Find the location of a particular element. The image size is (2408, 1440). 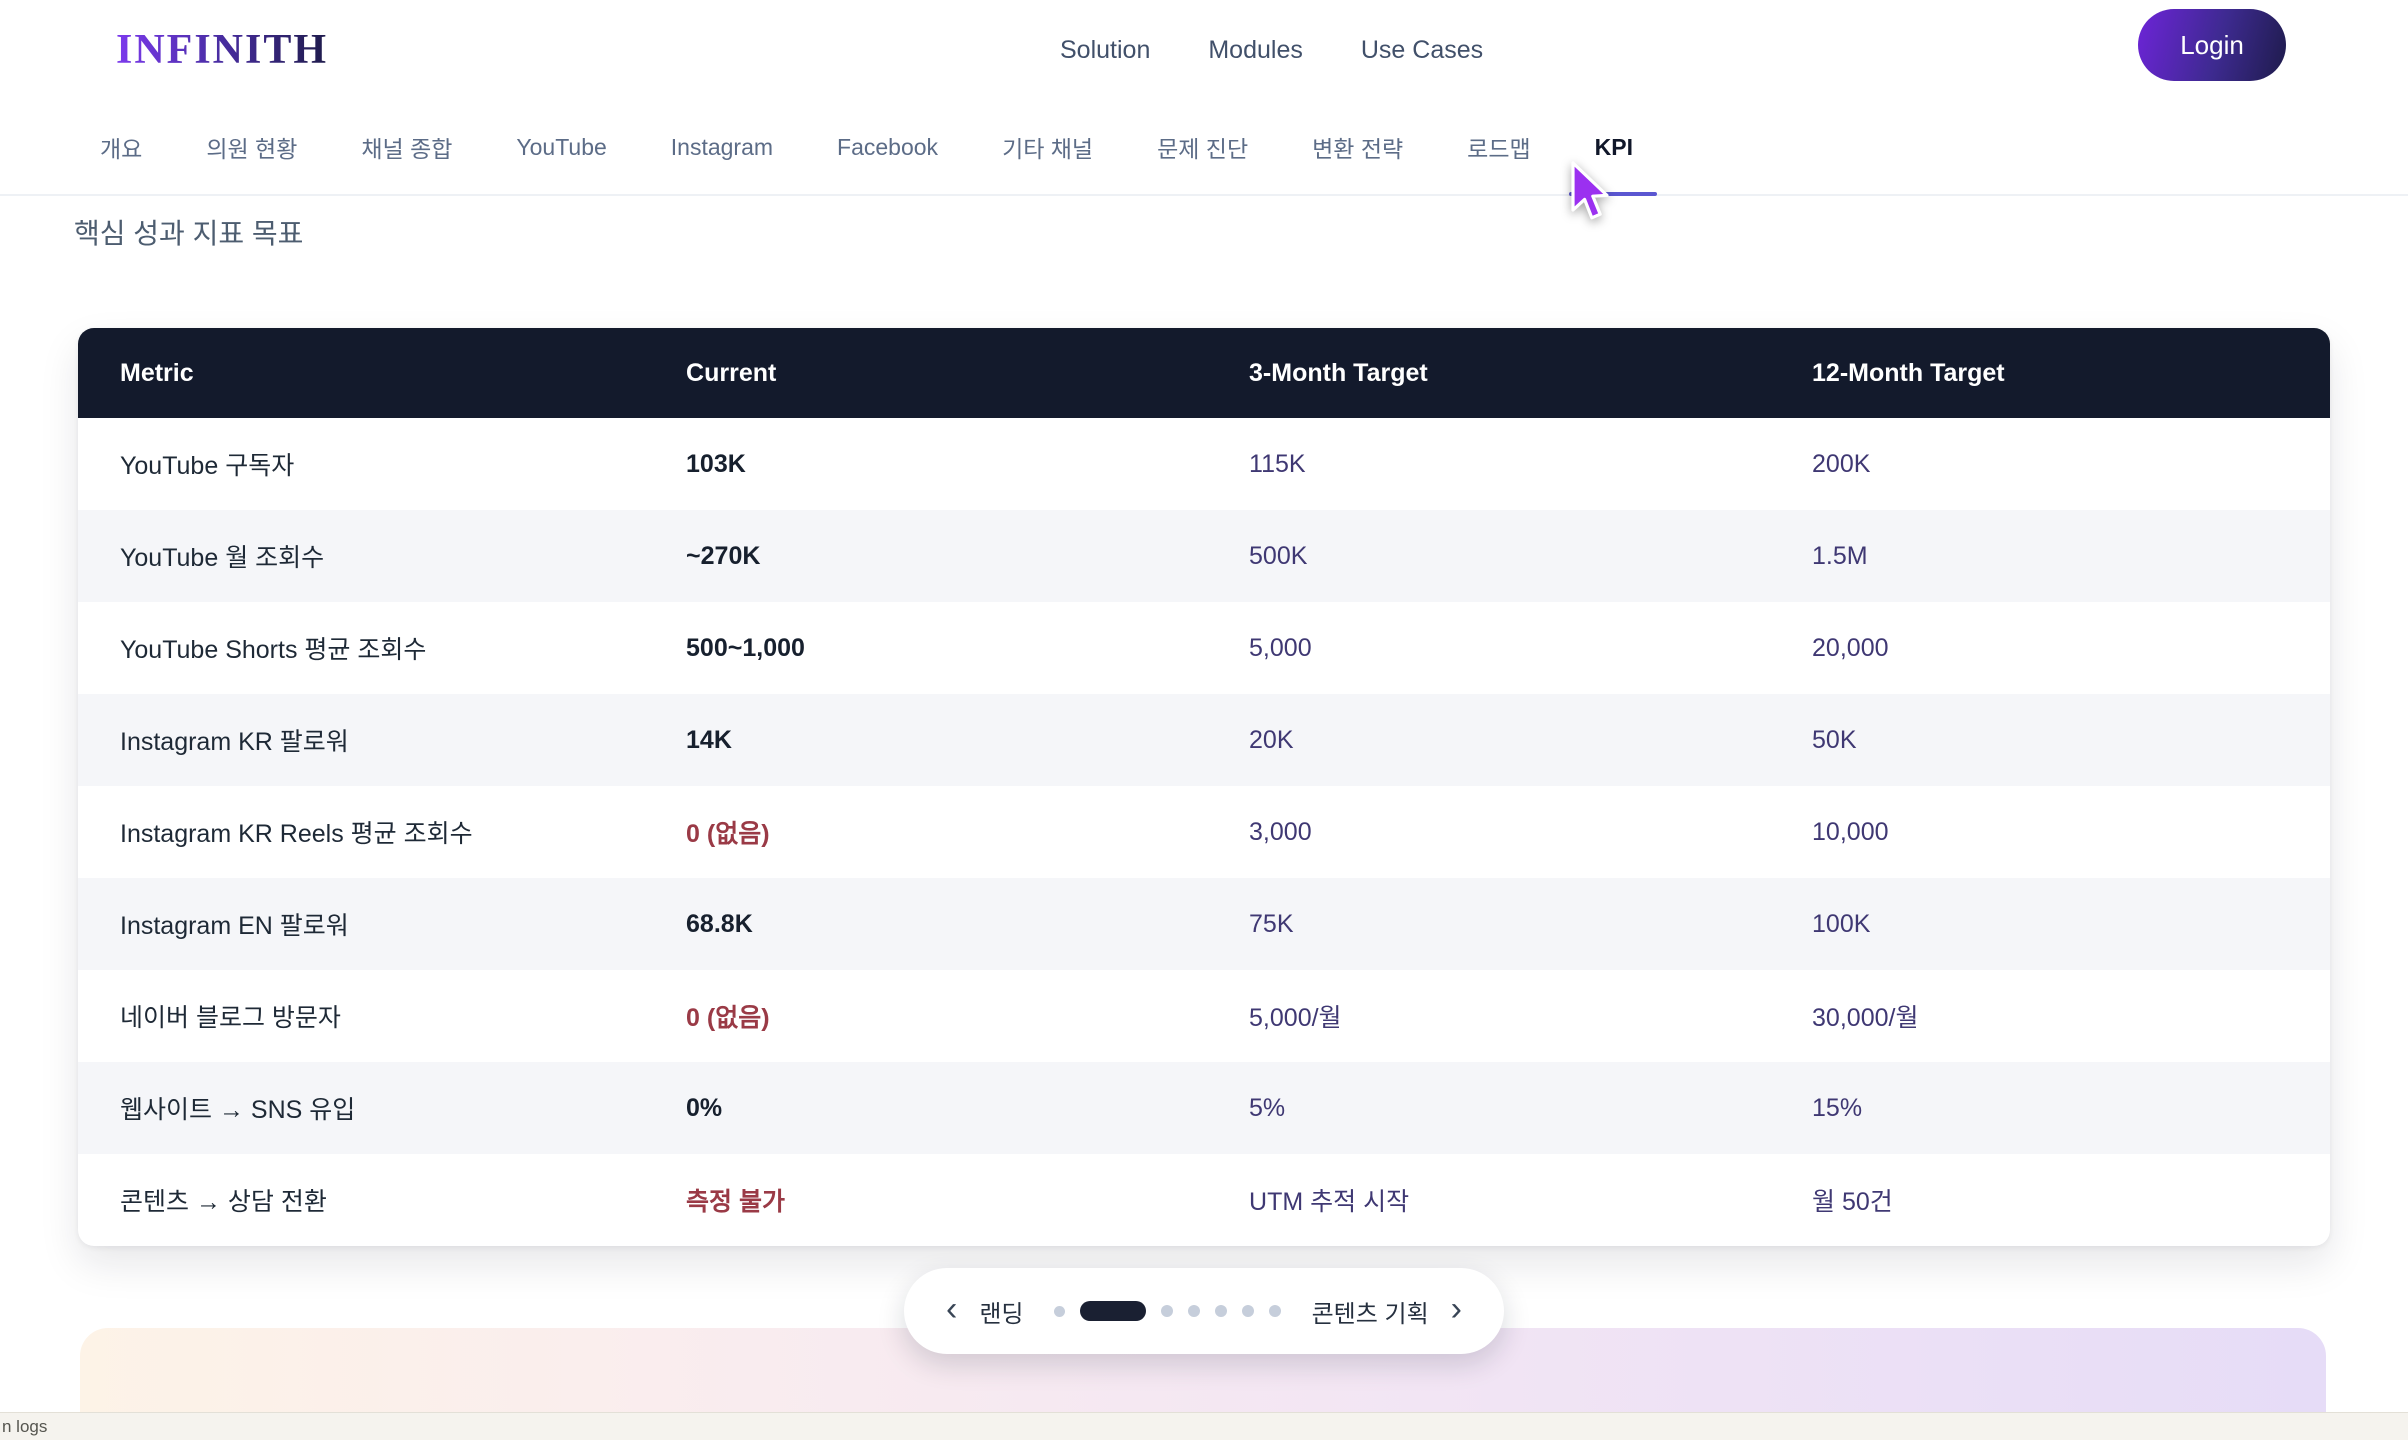

carousel-prev-group: ‹ 랜딩 is located at coordinates (985, 1311).